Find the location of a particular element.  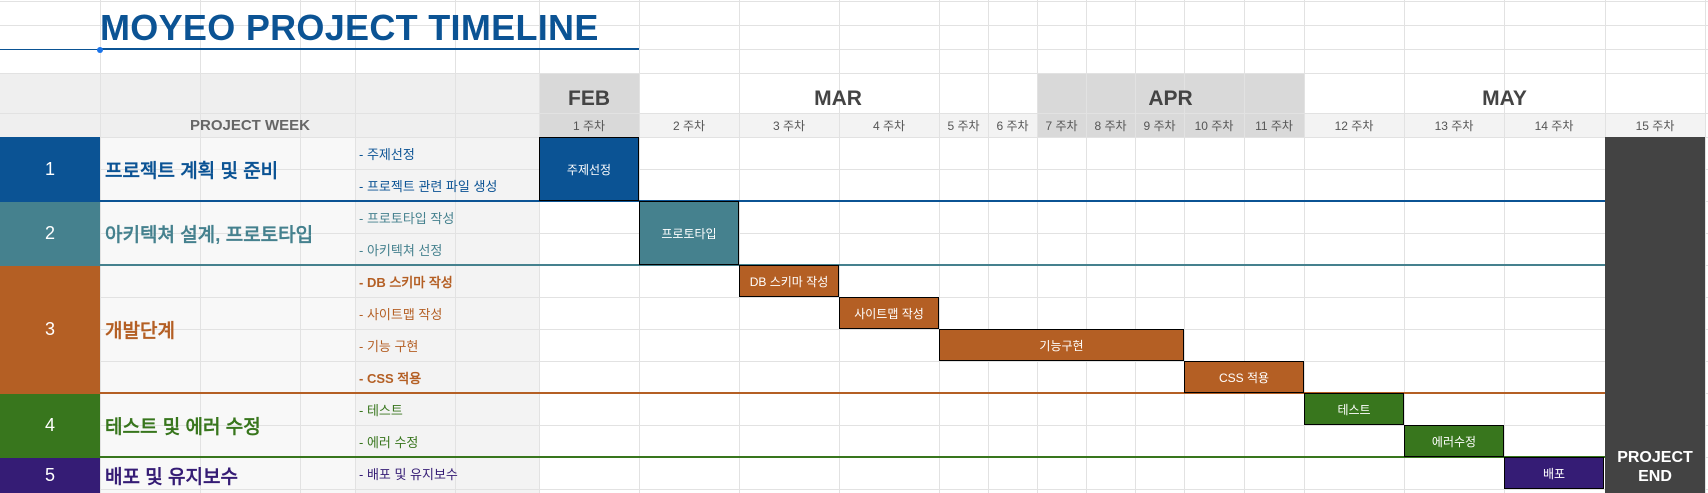

phase-number: 5 is located at coordinates (50, 475).